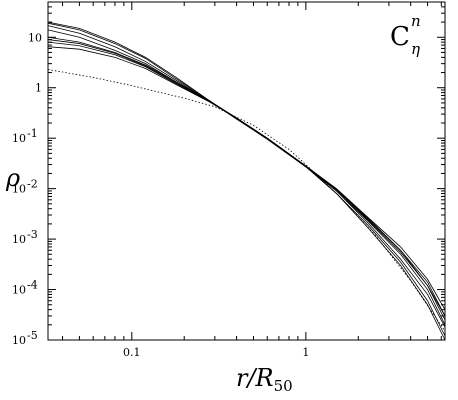 The width and height of the screenshot is (458, 400). I want to click on y-tick-label-exp: -4, so click(32, 285).